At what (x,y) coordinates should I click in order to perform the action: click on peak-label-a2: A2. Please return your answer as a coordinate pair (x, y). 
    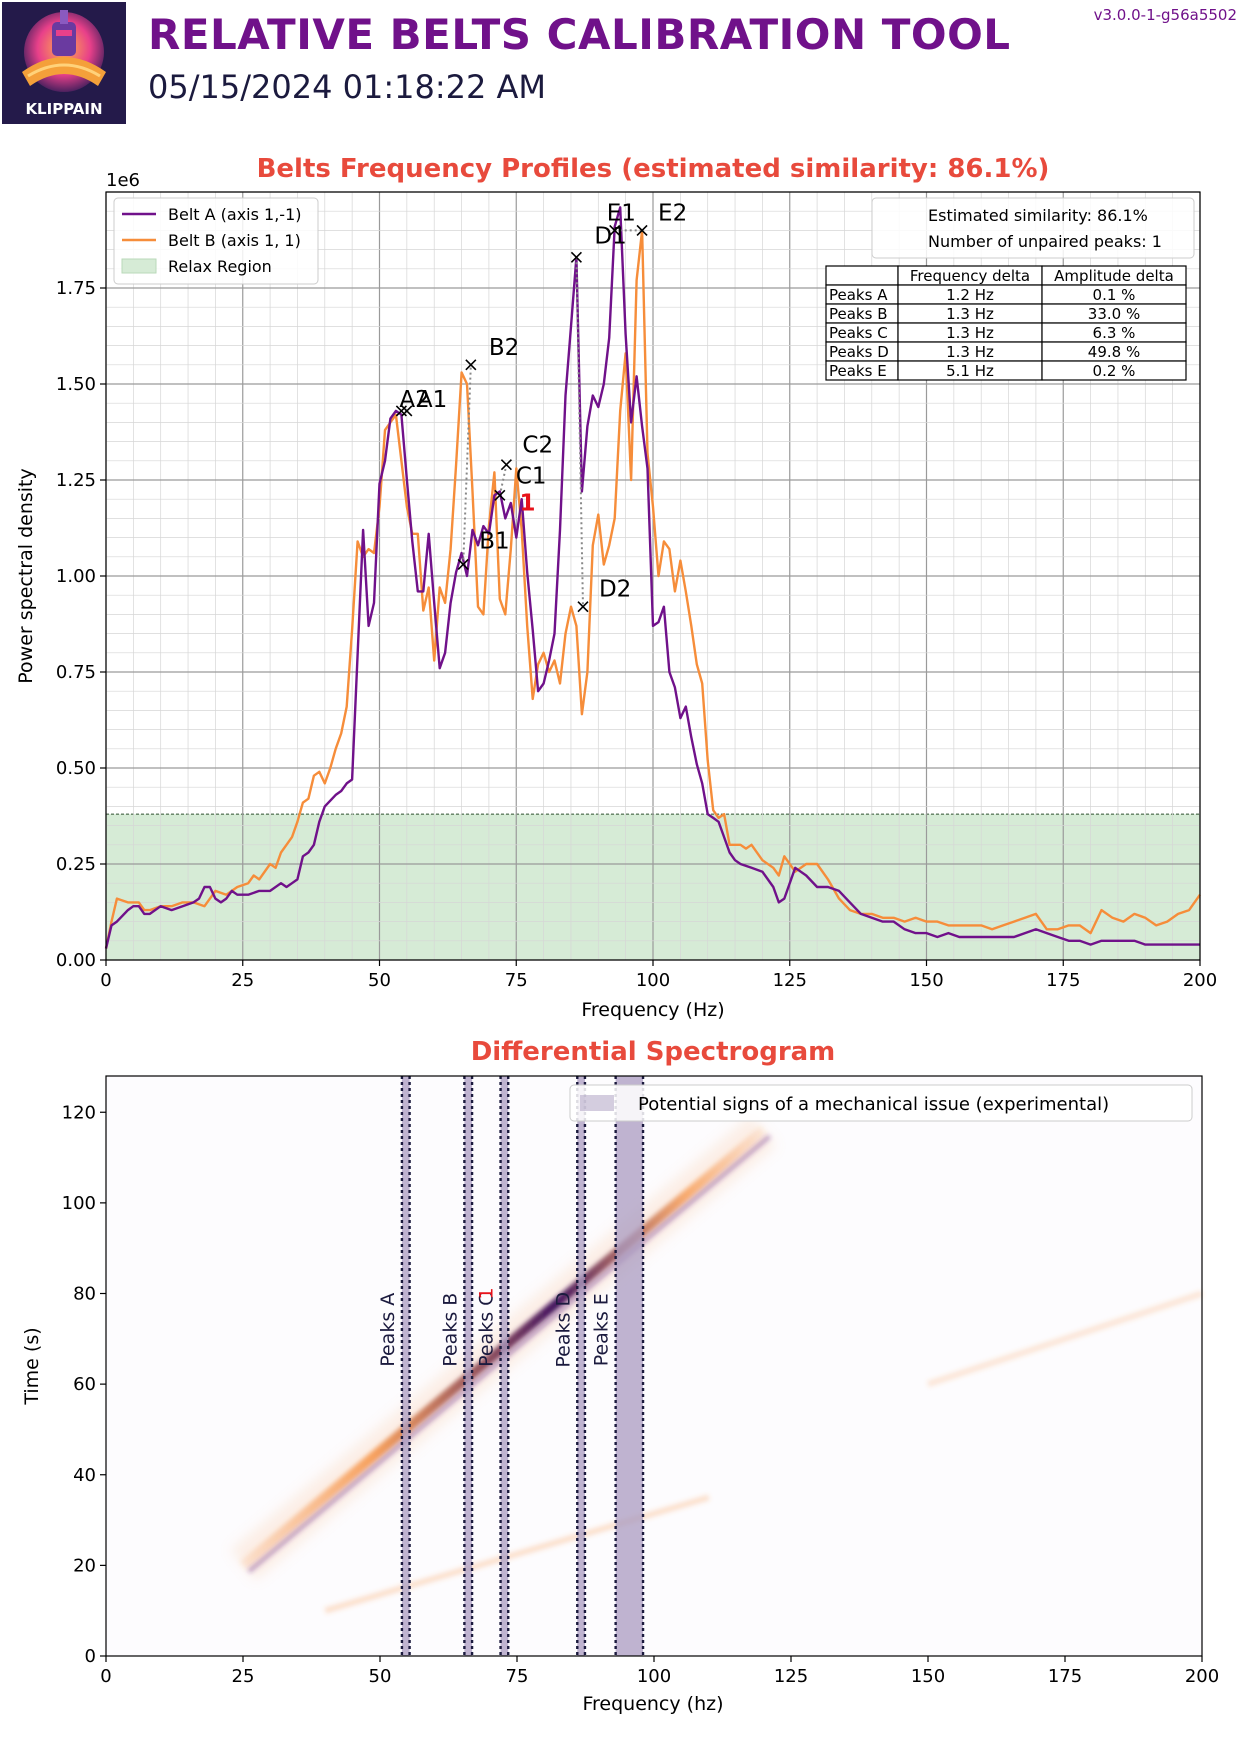
    Looking at the image, I should click on (414, 400).